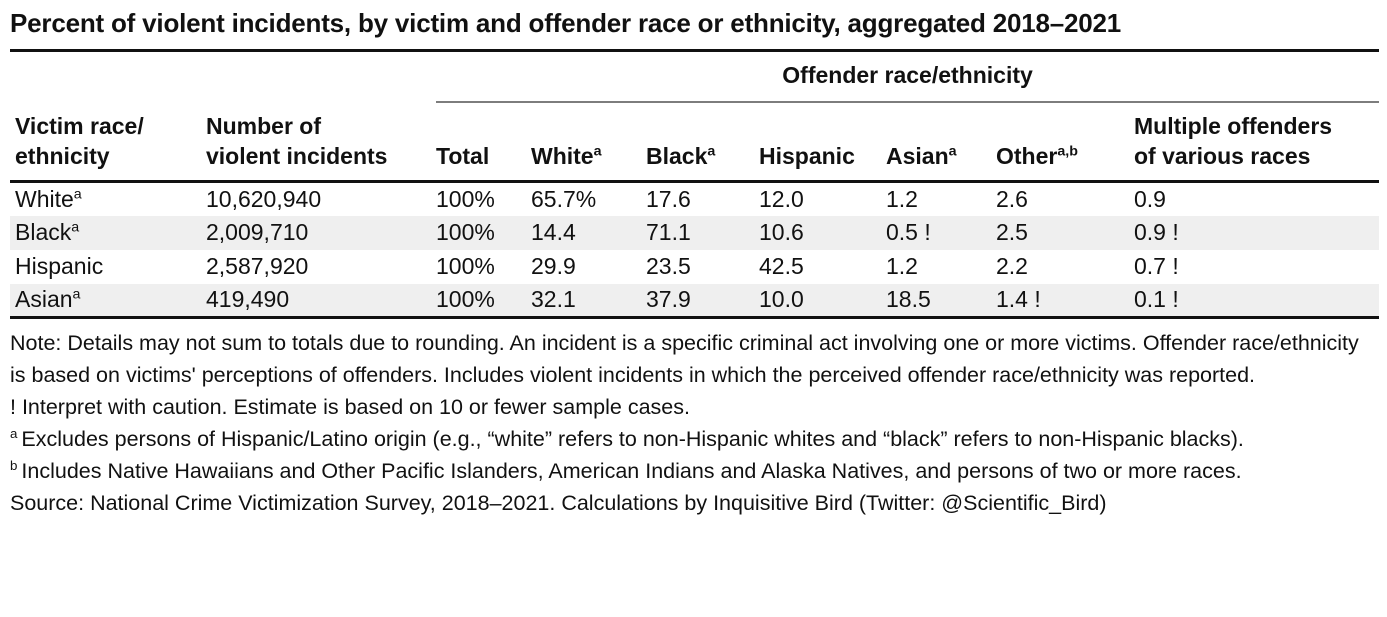  I want to click on cell-white: 14.4, so click(553, 232).